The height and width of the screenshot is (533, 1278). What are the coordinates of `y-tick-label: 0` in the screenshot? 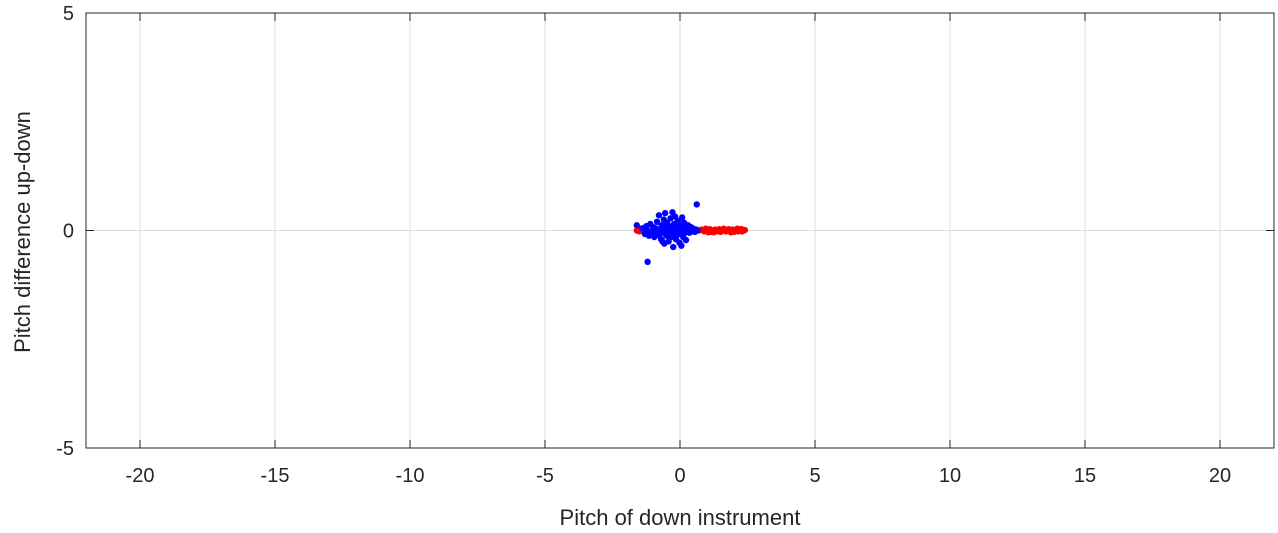 It's located at (68, 232).